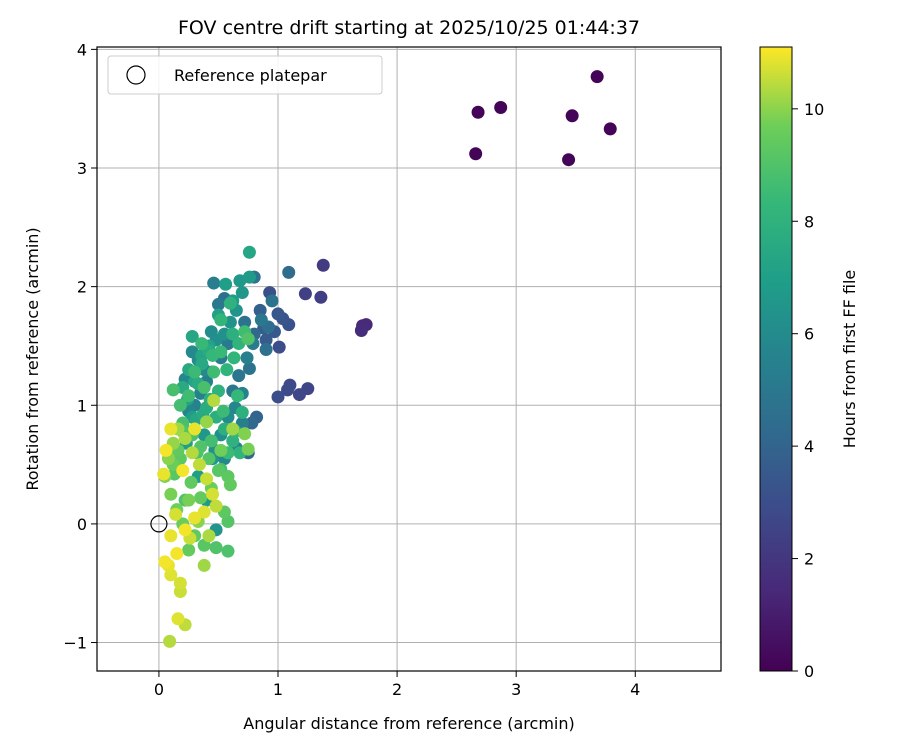 The image size is (900, 750). What do you see at coordinates (809, 446) in the screenshot?
I see `colorbar-tick-label: 4` at bounding box center [809, 446].